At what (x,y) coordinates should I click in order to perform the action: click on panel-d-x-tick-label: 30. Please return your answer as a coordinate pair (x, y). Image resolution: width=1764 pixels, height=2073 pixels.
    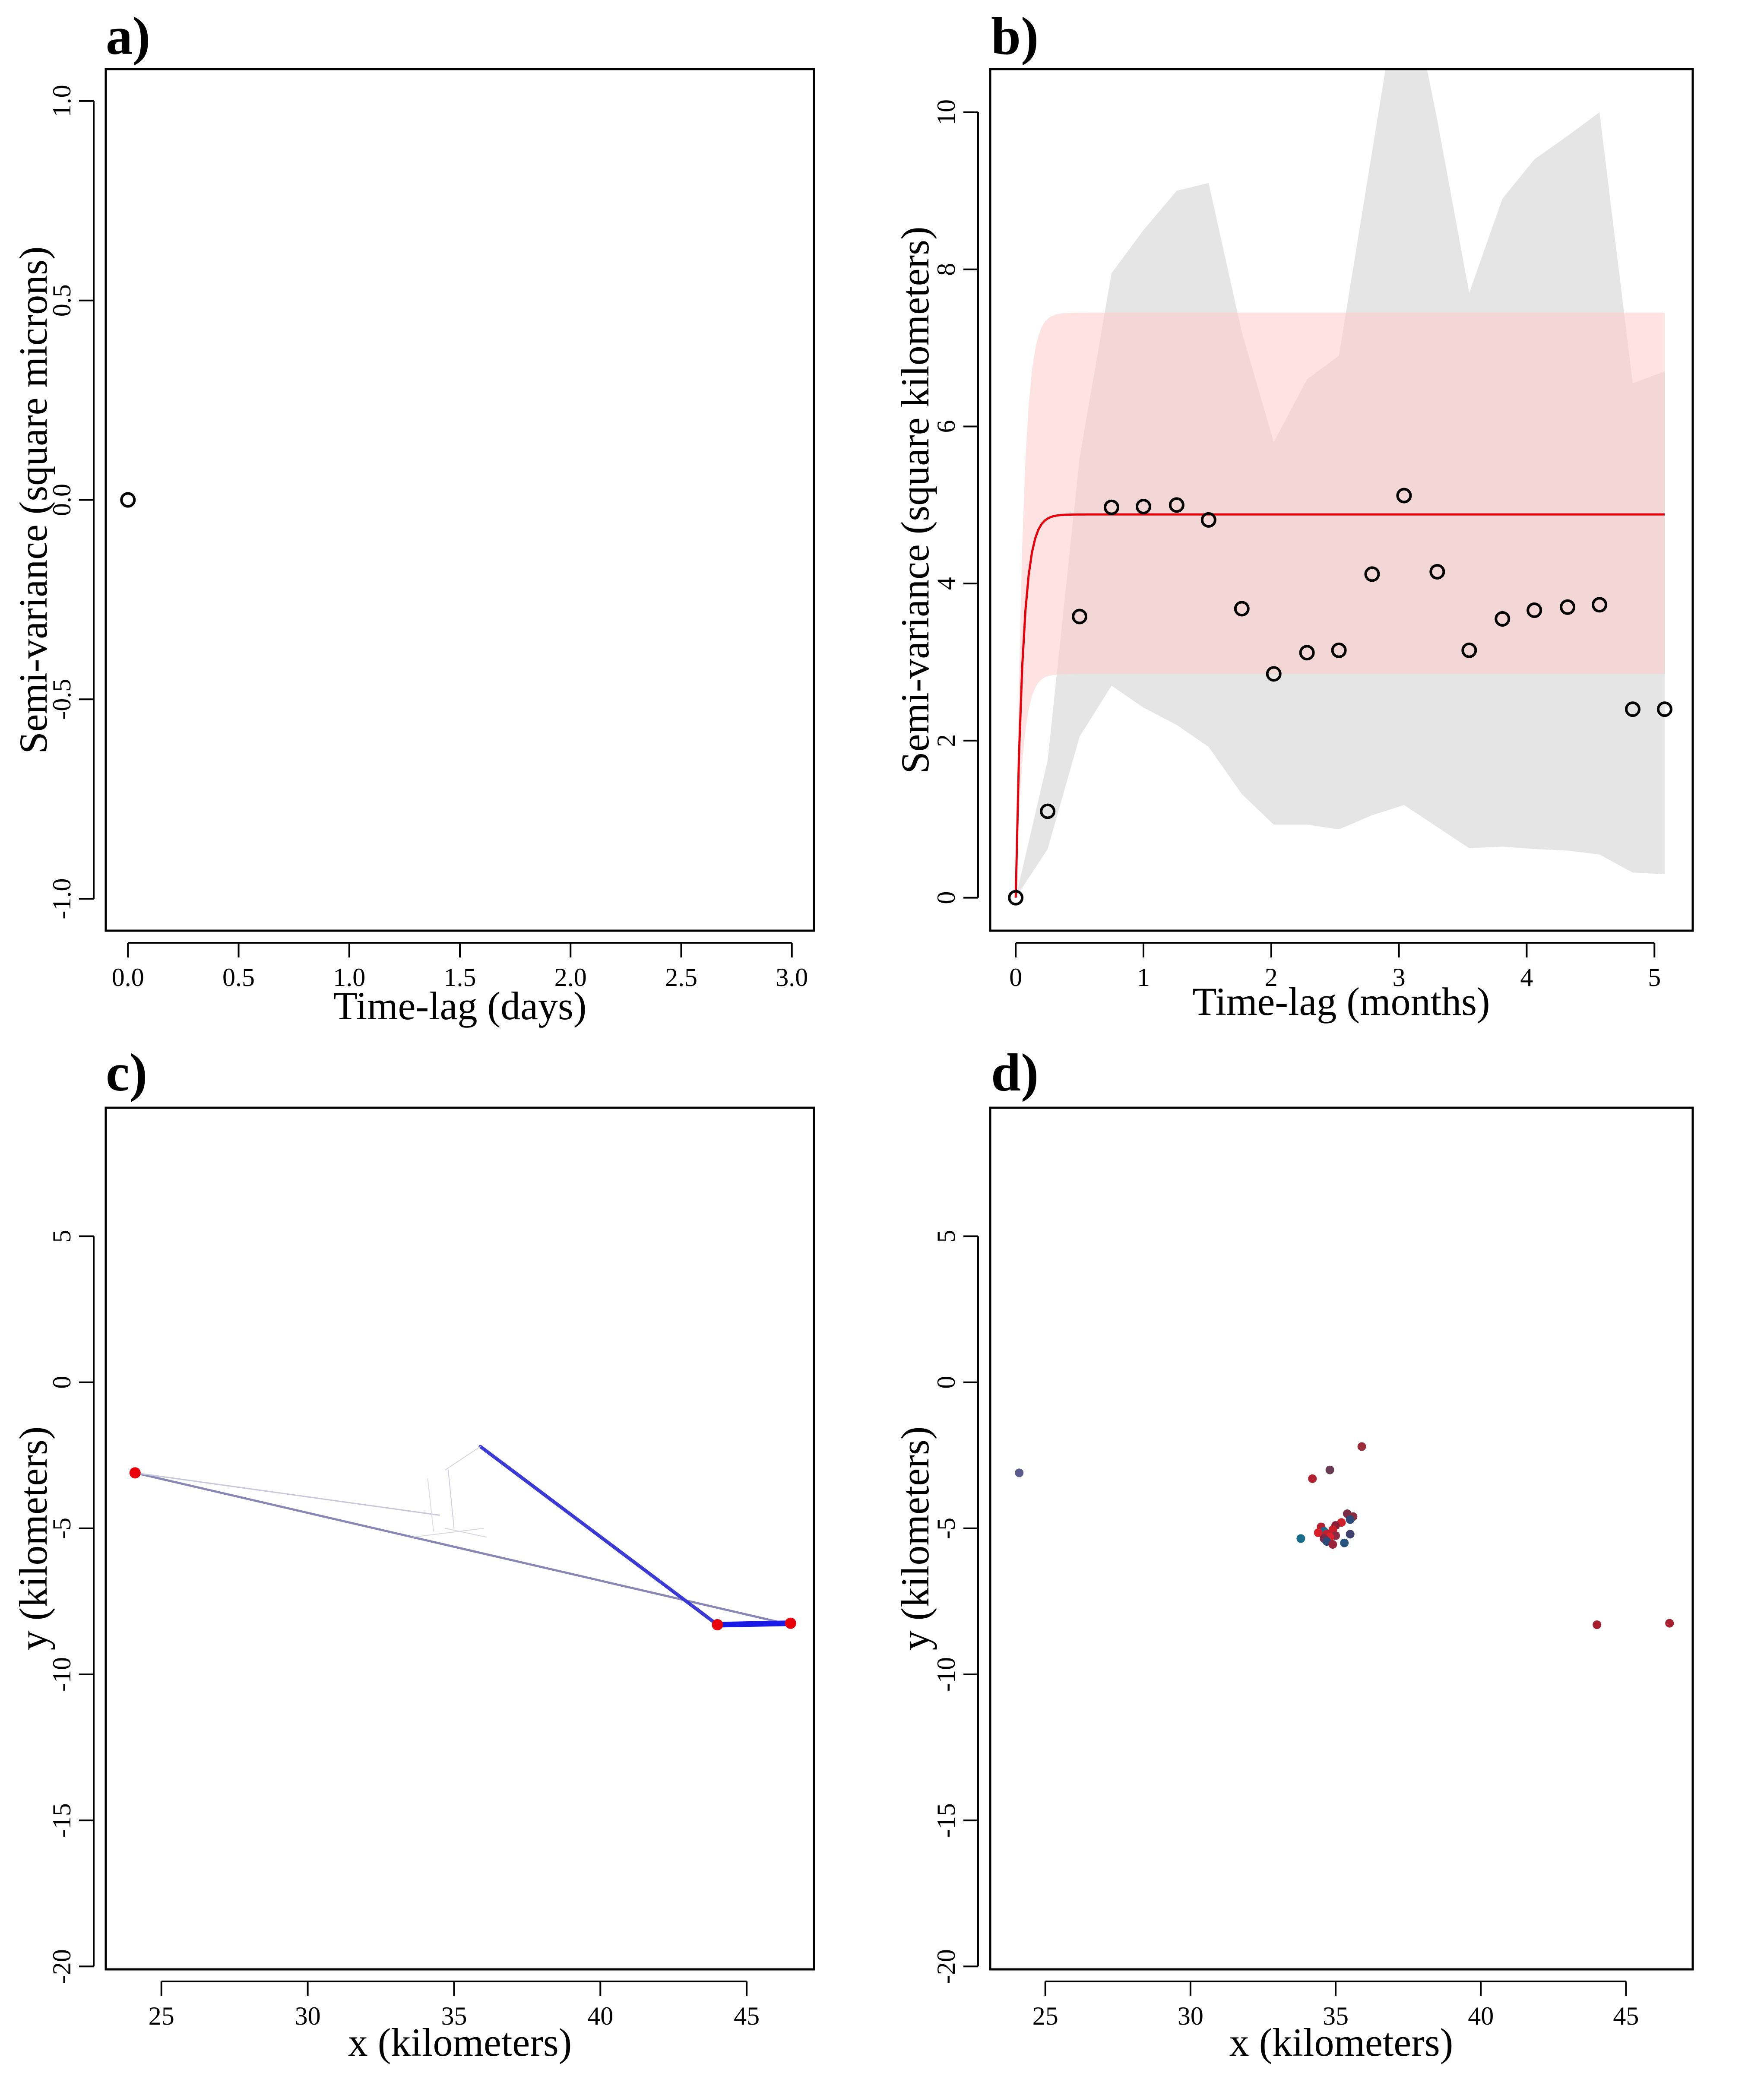
    Looking at the image, I should click on (1190, 2016).